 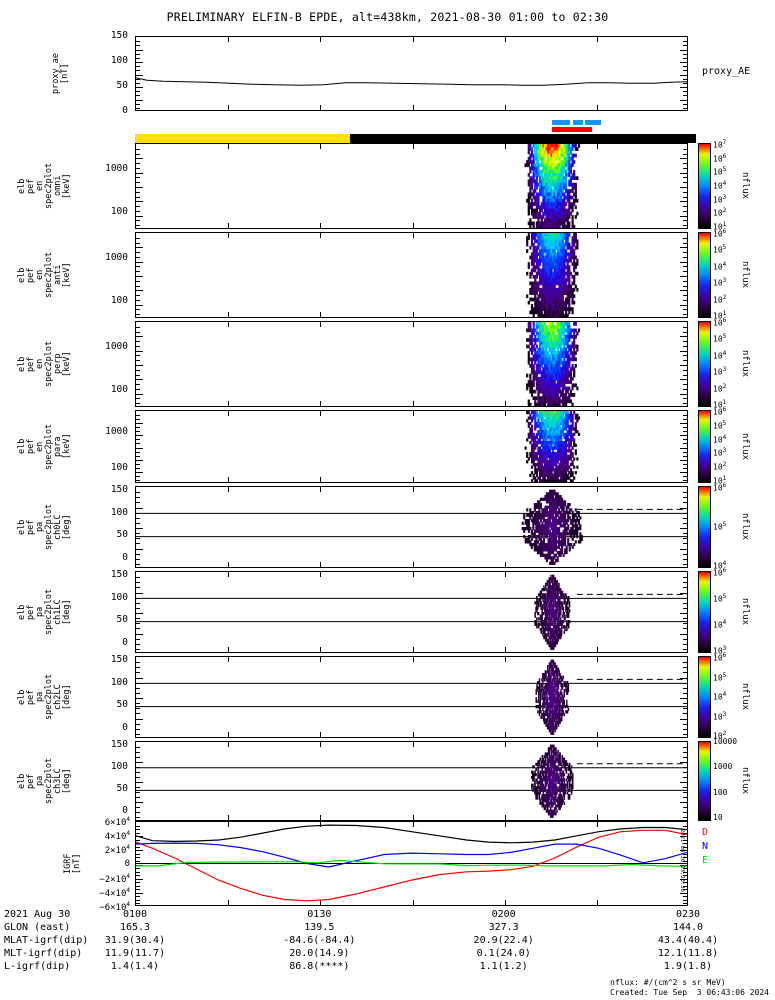 What do you see at coordinates (688, 914) in the screenshot?
I see `xaxis-value: 0230` at bounding box center [688, 914].